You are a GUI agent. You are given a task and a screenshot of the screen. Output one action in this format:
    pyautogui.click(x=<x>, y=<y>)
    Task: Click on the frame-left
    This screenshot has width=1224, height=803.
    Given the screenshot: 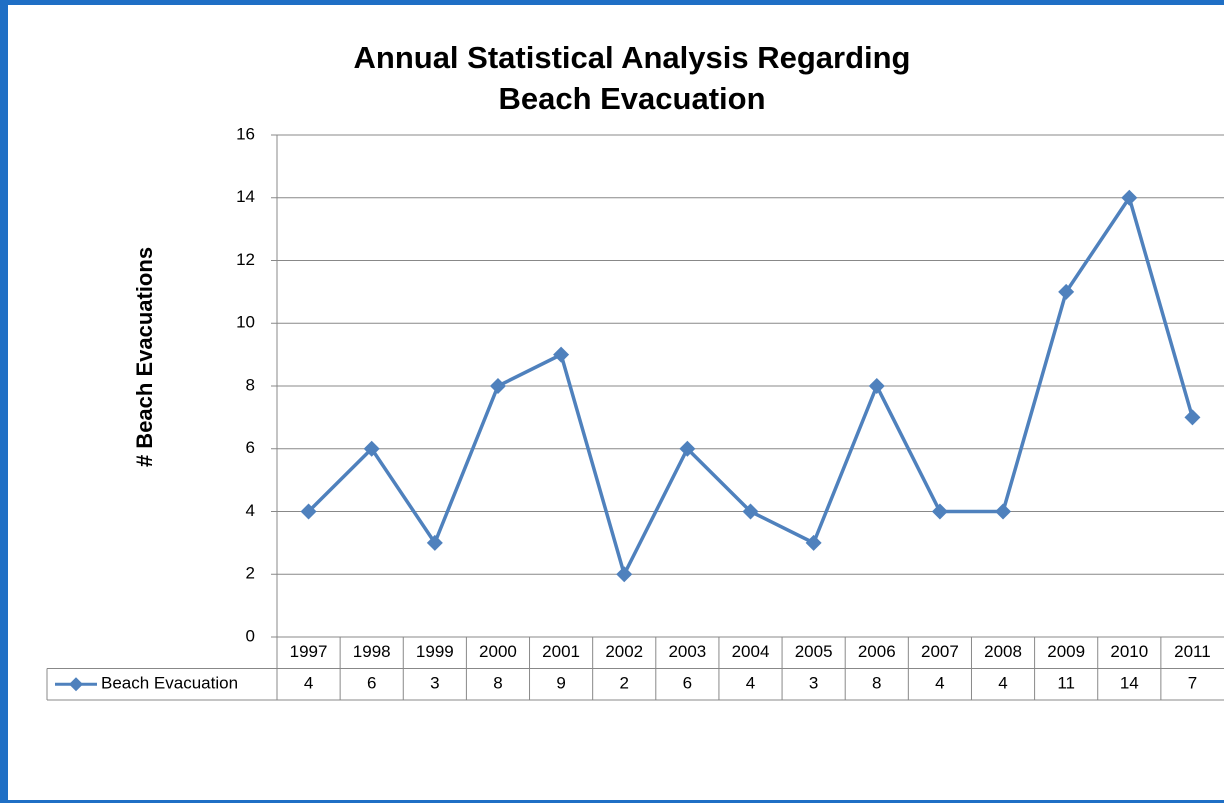 What is the action you would take?
    pyautogui.click(x=4, y=401)
    